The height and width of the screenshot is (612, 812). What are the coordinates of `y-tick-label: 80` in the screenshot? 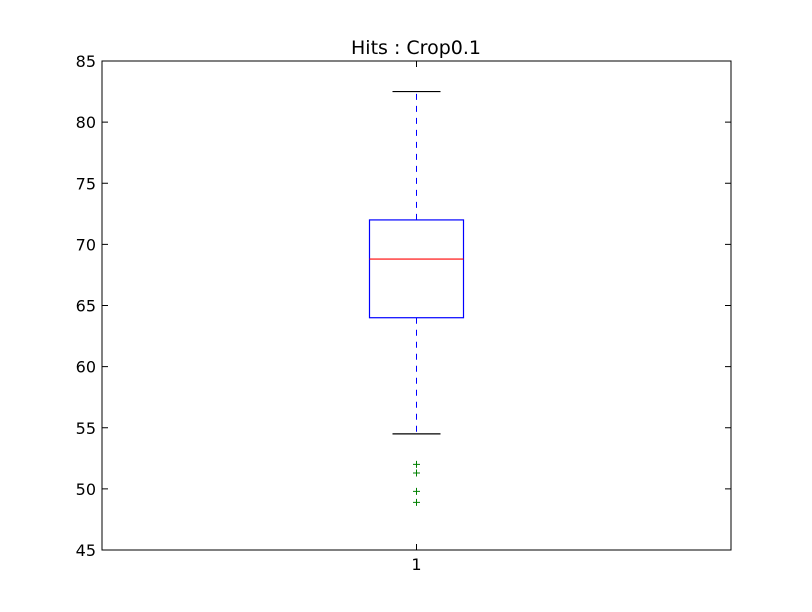 It's located at (86, 122).